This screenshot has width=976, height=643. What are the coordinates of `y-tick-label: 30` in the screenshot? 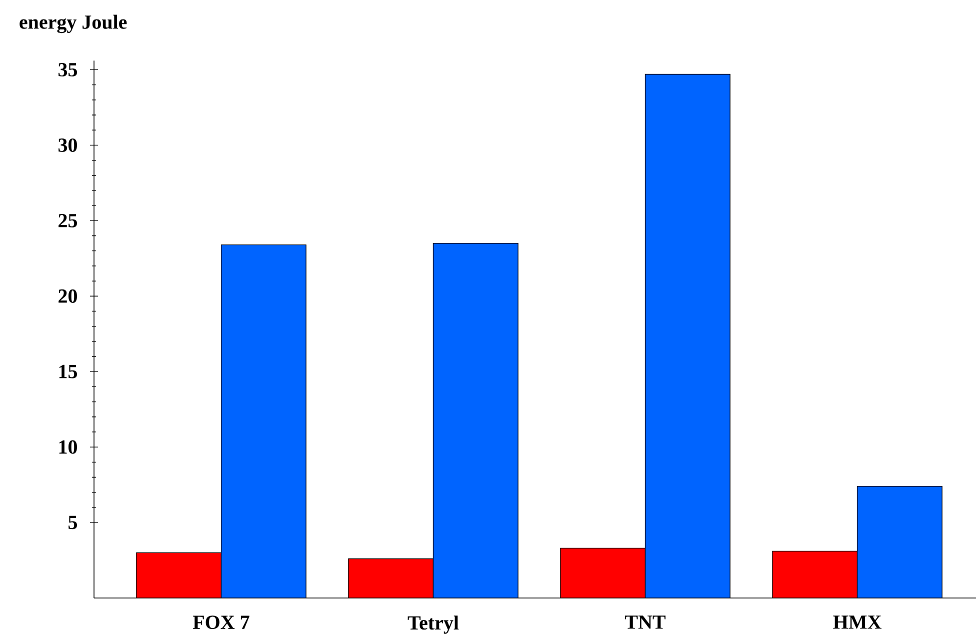 It's located at (67, 145).